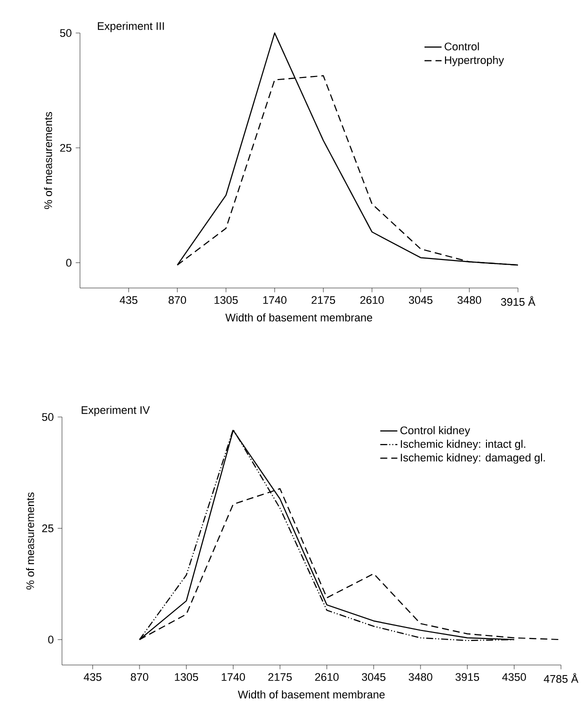 The image size is (585, 720). I want to click on x-tick-label: 3915, so click(468, 677).